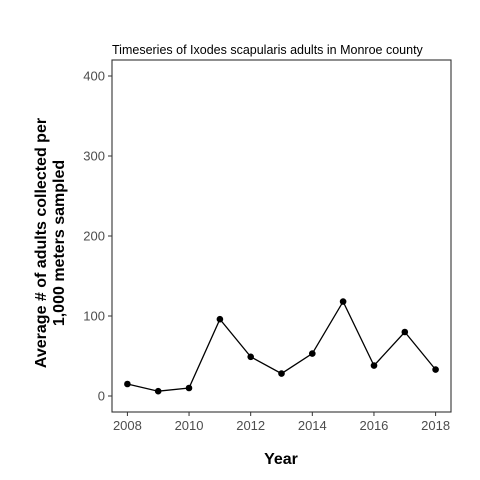 The height and width of the screenshot is (480, 480). I want to click on x-tick-label: 2008, so click(127, 425).